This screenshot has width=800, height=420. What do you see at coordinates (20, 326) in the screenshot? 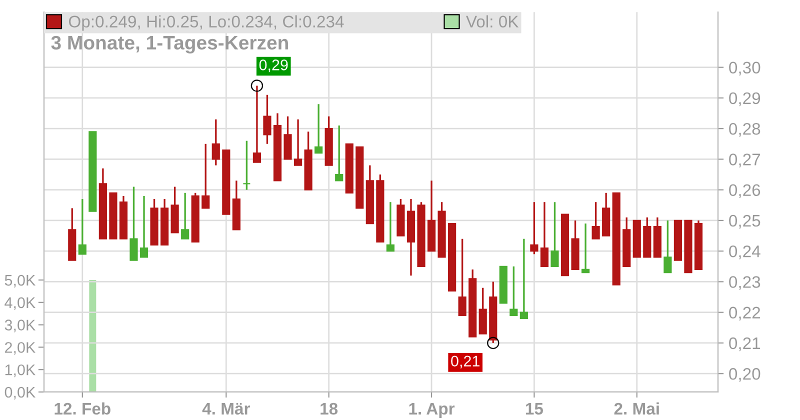
I see `y2-tick-label: 3,0K` at bounding box center [20, 326].